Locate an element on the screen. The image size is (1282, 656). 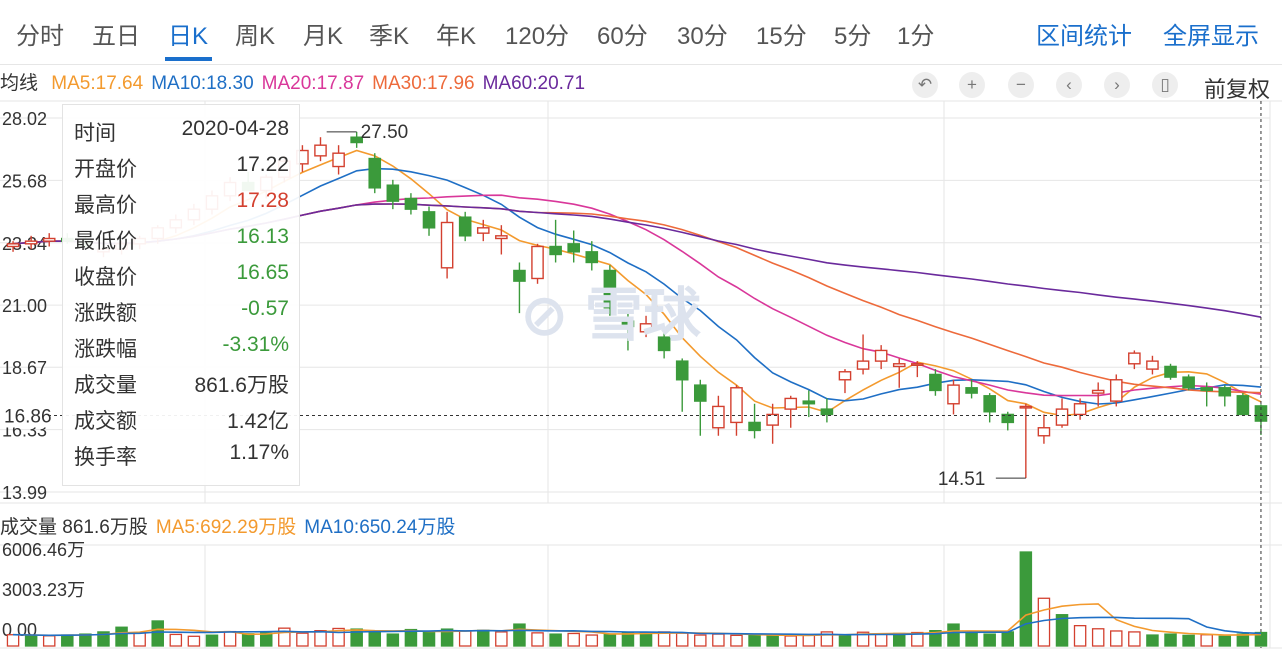
tab-3: 周K is located at coordinates (255, 36).